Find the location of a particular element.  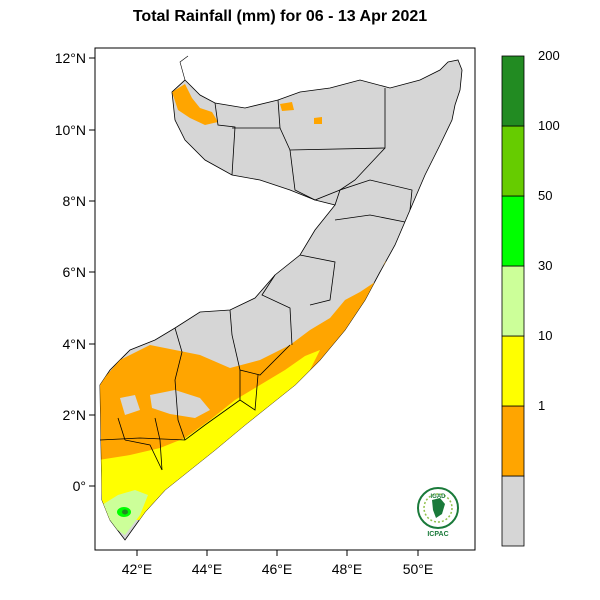

map-title: Total Rainfall (mm) for 06 - 13 Apr 2021 is located at coordinates (280, 16).